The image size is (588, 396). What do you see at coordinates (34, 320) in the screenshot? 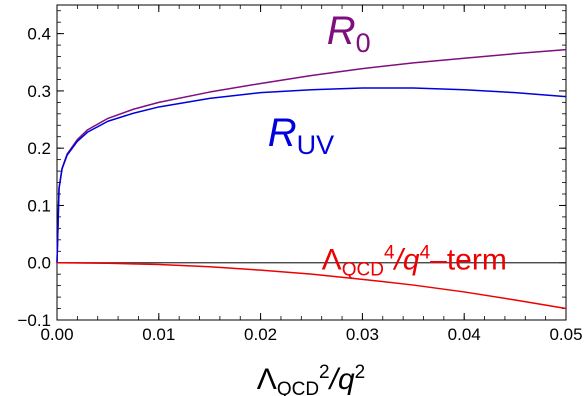
I see `y-tick-label: −0.1` at bounding box center [34, 320].